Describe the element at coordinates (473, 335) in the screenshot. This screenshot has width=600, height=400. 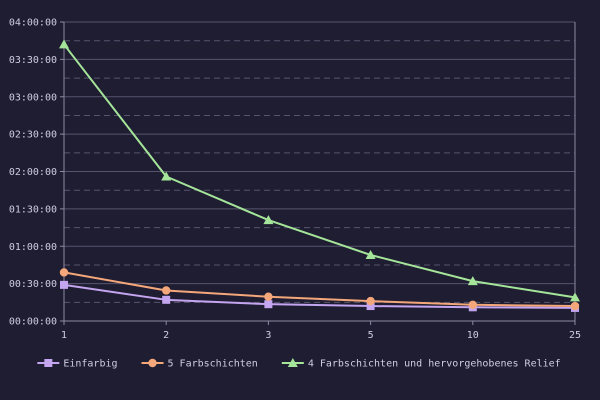
I see `x-tick-label: 10` at that location.